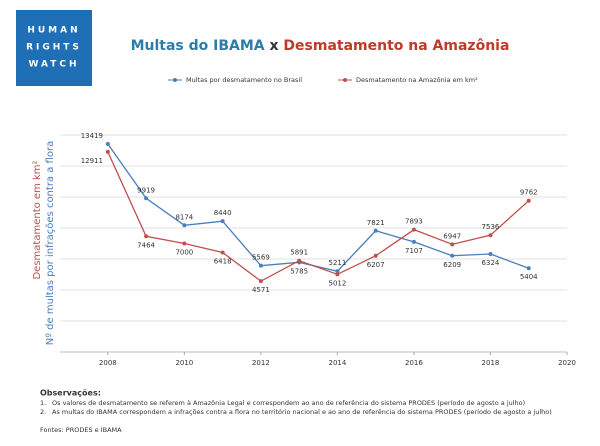 This screenshot has height=446, width=600. Describe the element at coordinates (43, 412) in the screenshot. I see `note-number: 2.` at that location.